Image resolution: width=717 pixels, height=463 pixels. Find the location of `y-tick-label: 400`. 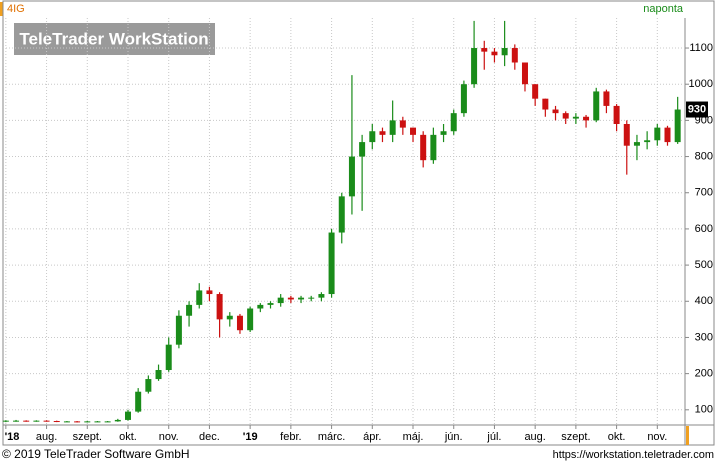

y-tick-label: 400 is located at coordinates (704, 301).